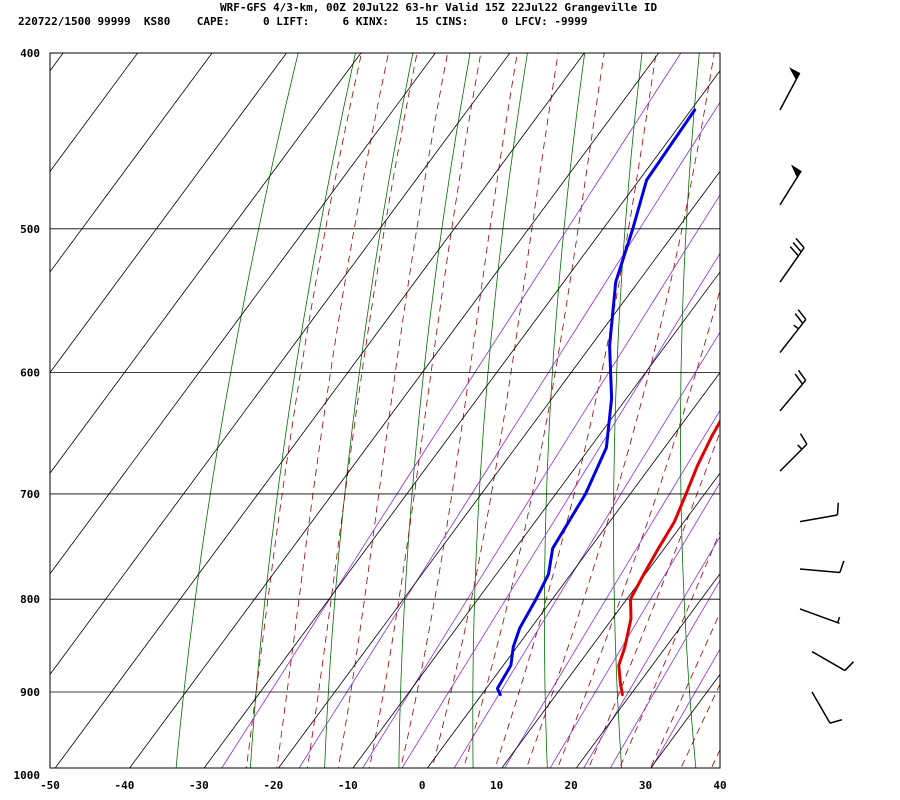  I want to click on y-tick-labels: 400 500 600 700 800 900 1000, so click(27, 414).